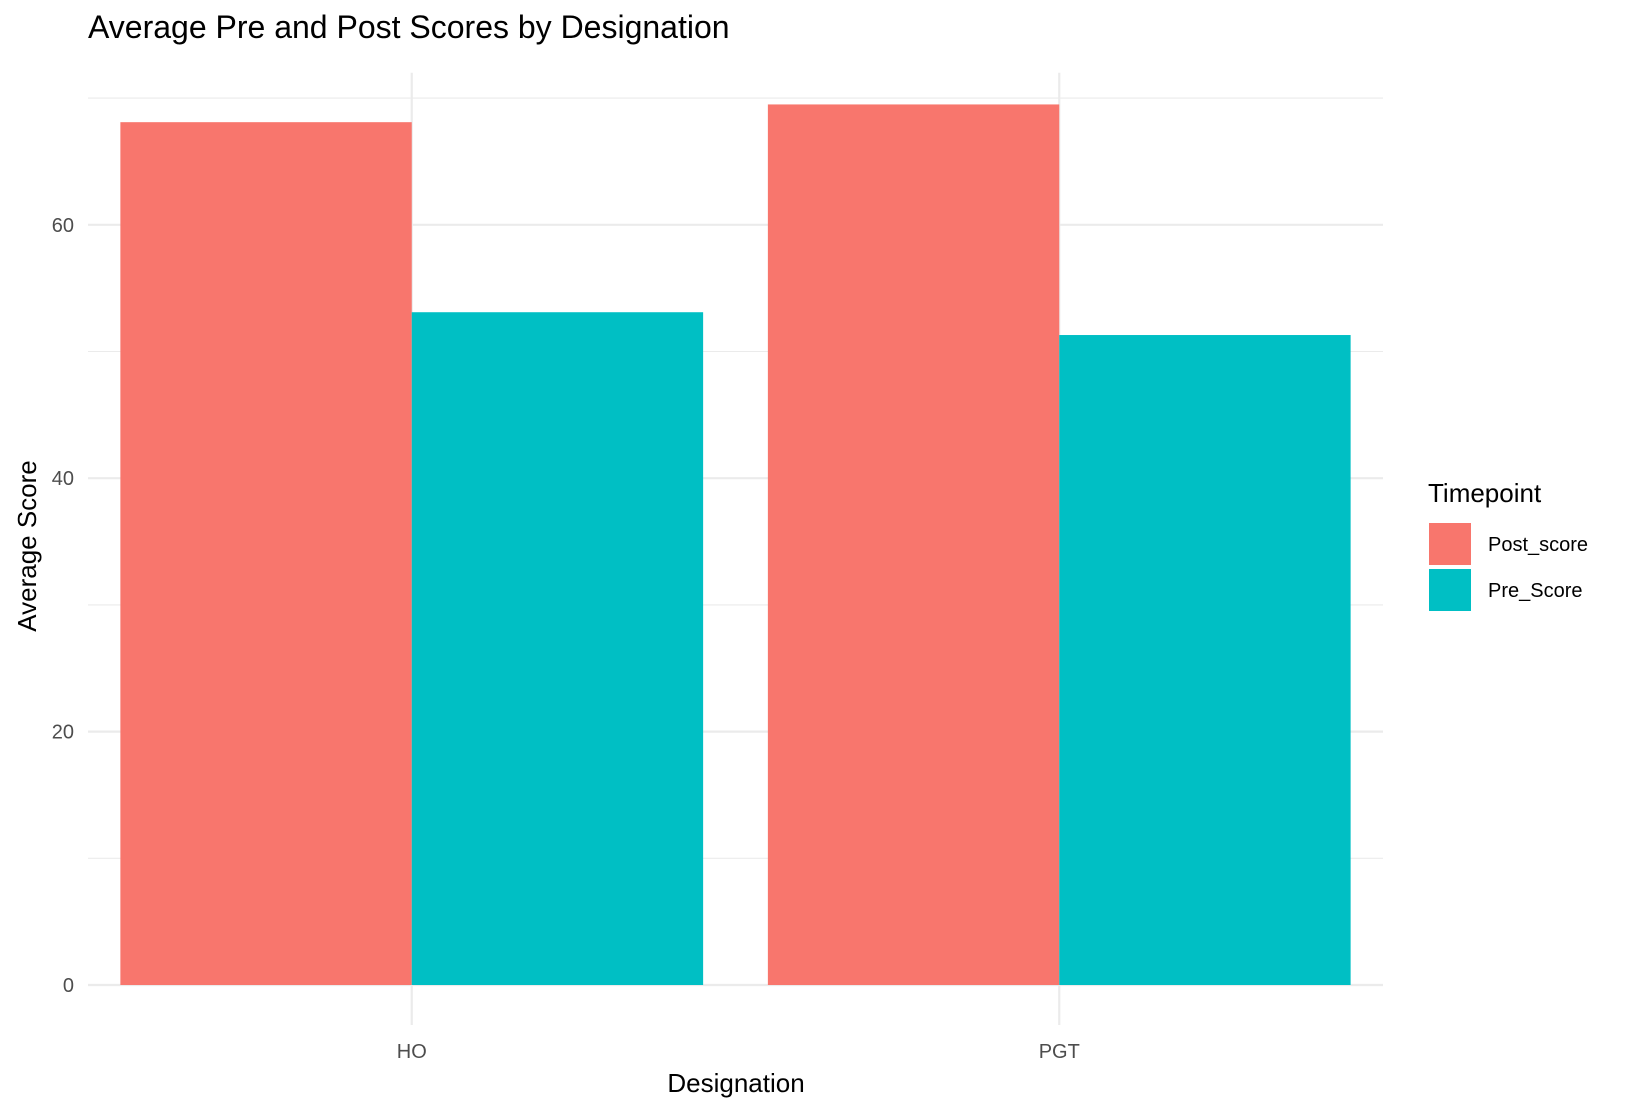  I want to click on y-tick-label: 20, so click(63, 733).